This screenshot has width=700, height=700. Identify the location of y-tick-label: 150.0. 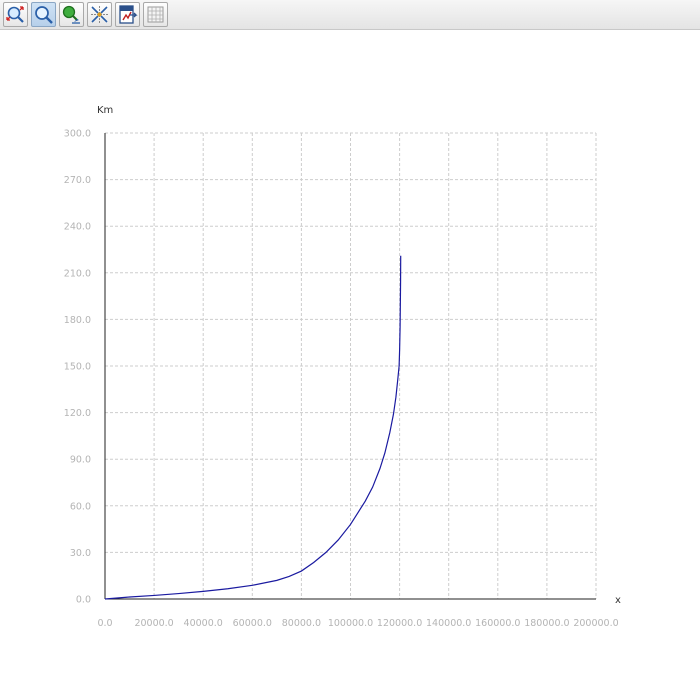
(77, 367).